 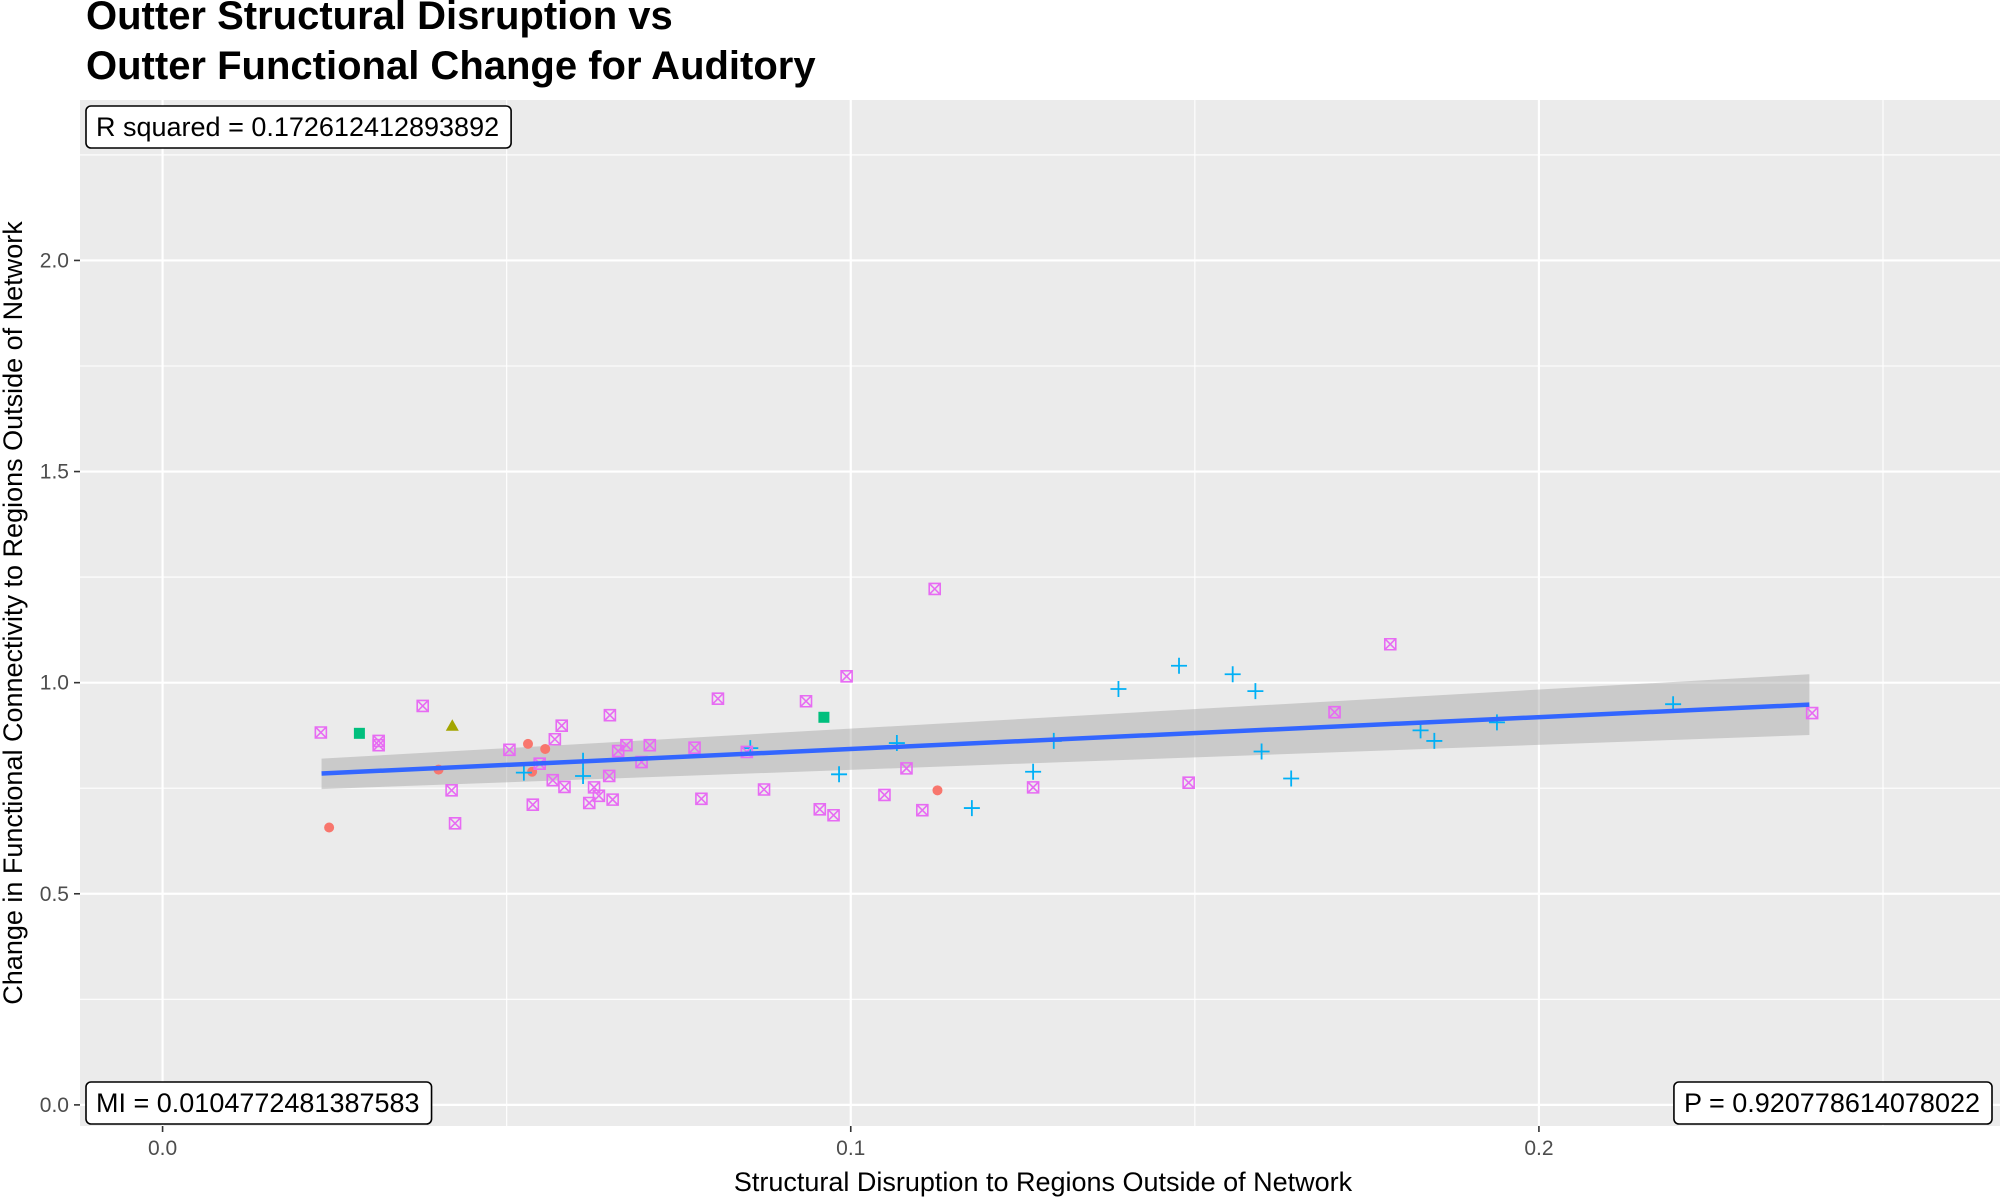 What do you see at coordinates (1538, 1148) in the screenshot?
I see `x-tick-label: 0.2` at bounding box center [1538, 1148].